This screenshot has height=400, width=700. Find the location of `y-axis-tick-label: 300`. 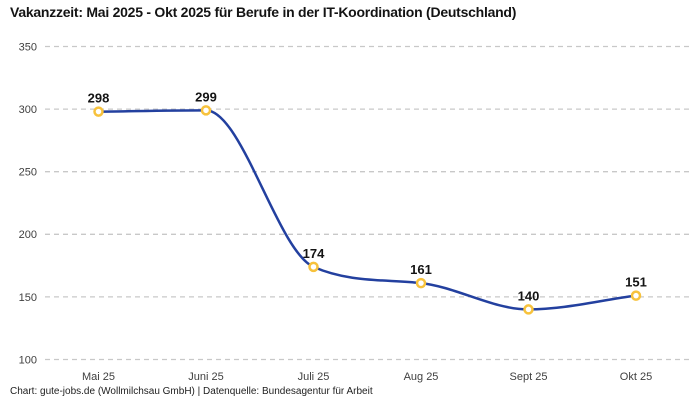

y-axis-tick-label: 300 is located at coordinates (28, 110).